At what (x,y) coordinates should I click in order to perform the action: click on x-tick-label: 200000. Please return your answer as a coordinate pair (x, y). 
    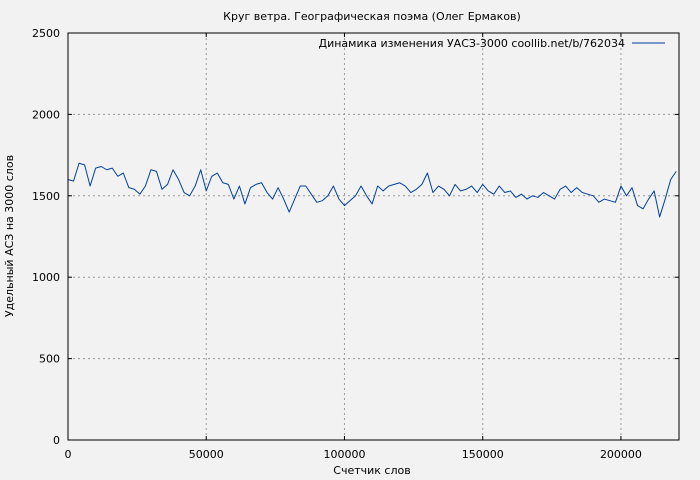
    Looking at the image, I should click on (621, 454).